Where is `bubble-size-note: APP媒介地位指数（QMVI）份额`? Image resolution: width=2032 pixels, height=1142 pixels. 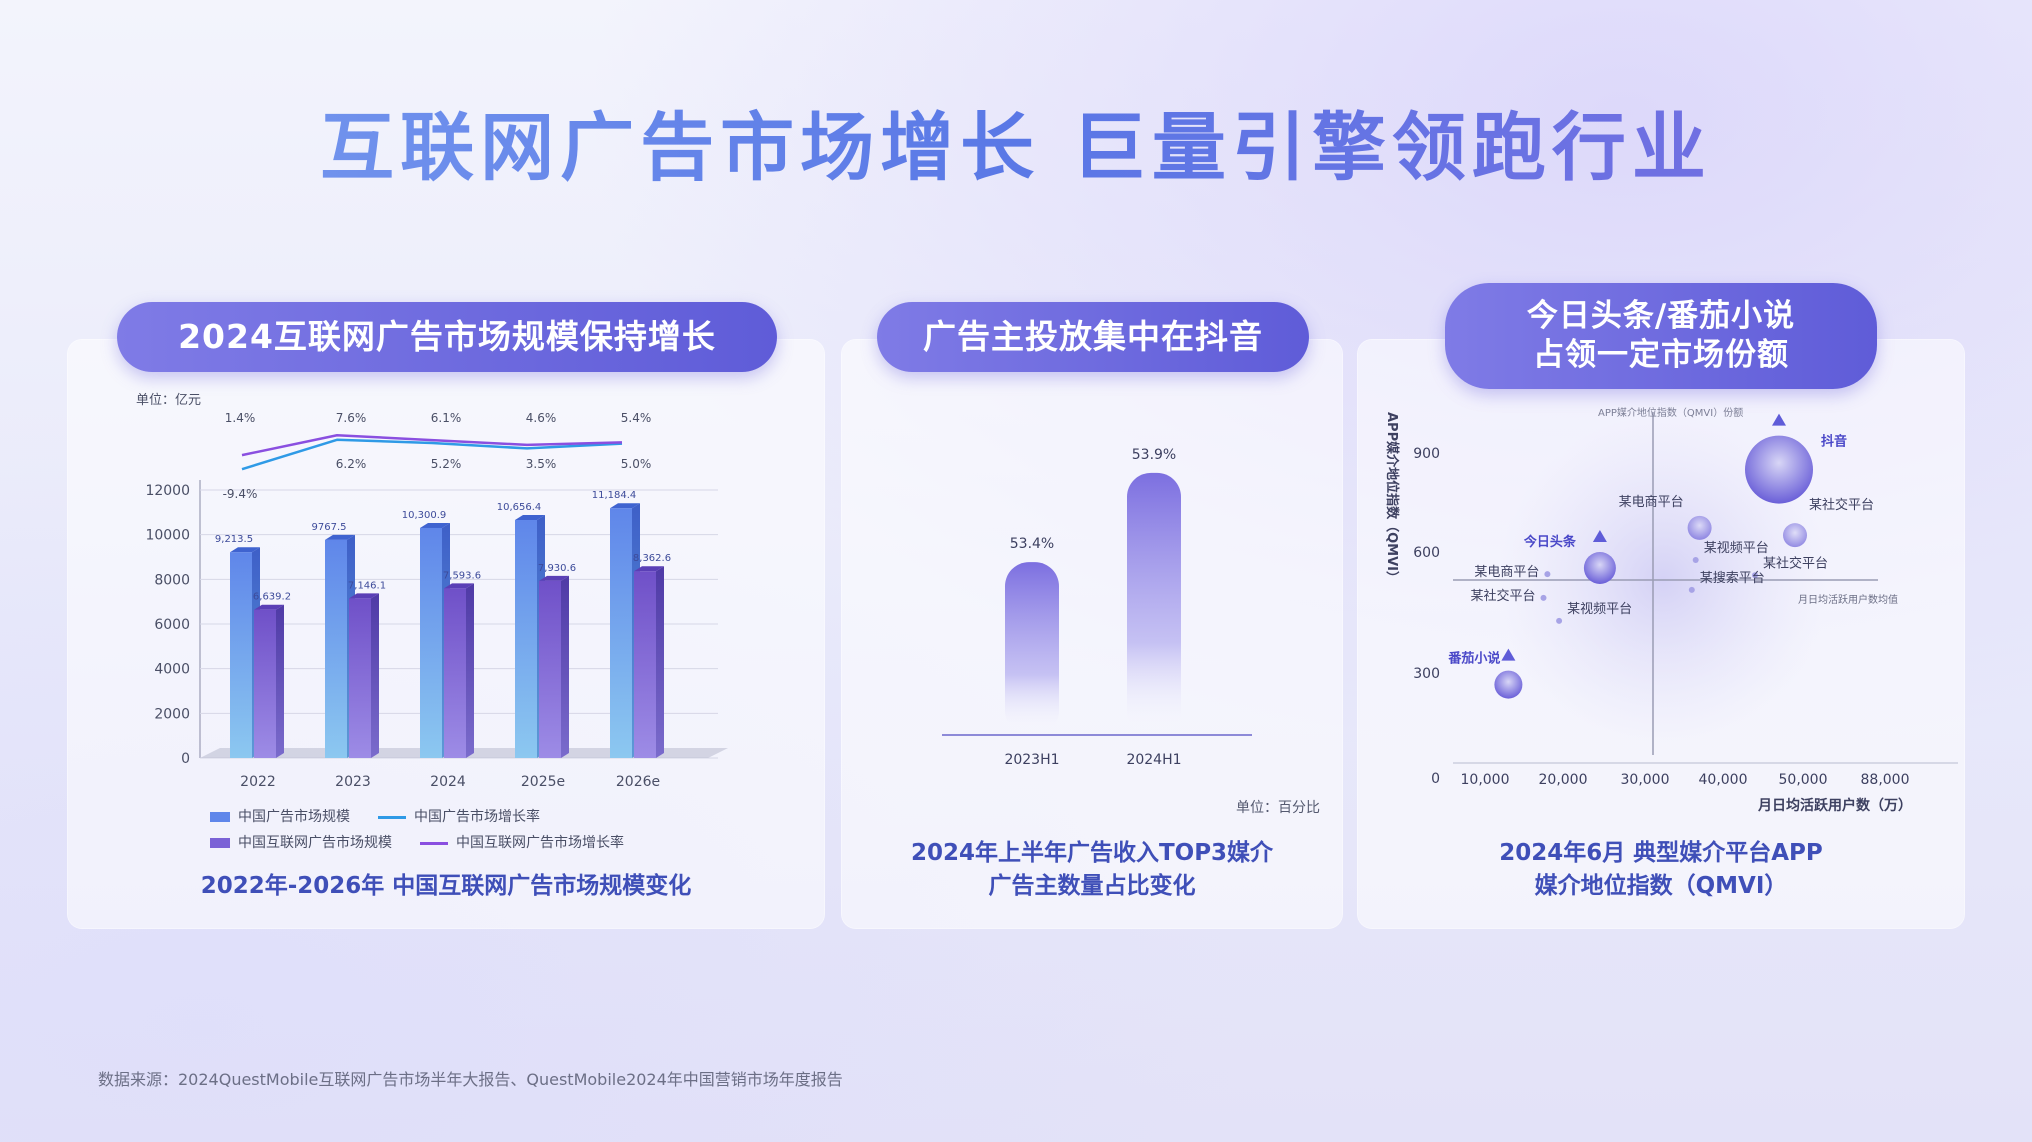 bubble-size-note: APP媒介地位指数（QMVI）份额 is located at coordinates (1670, 412).